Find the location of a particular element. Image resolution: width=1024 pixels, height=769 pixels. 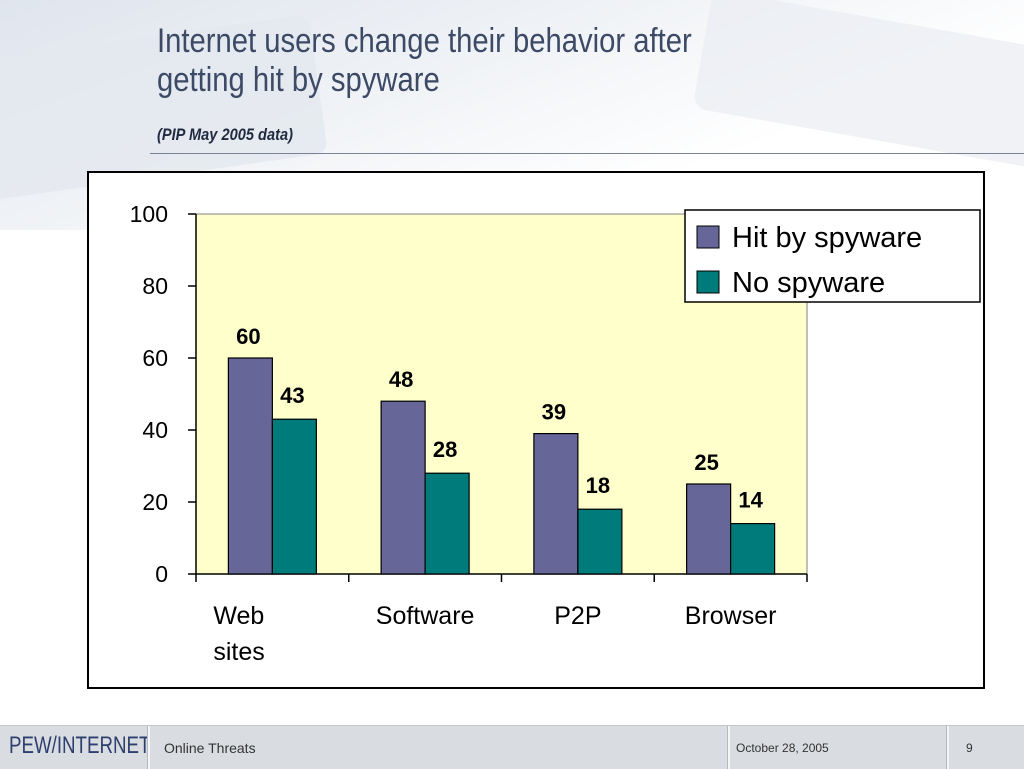

data-label: 48 is located at coordinates (401, 379).